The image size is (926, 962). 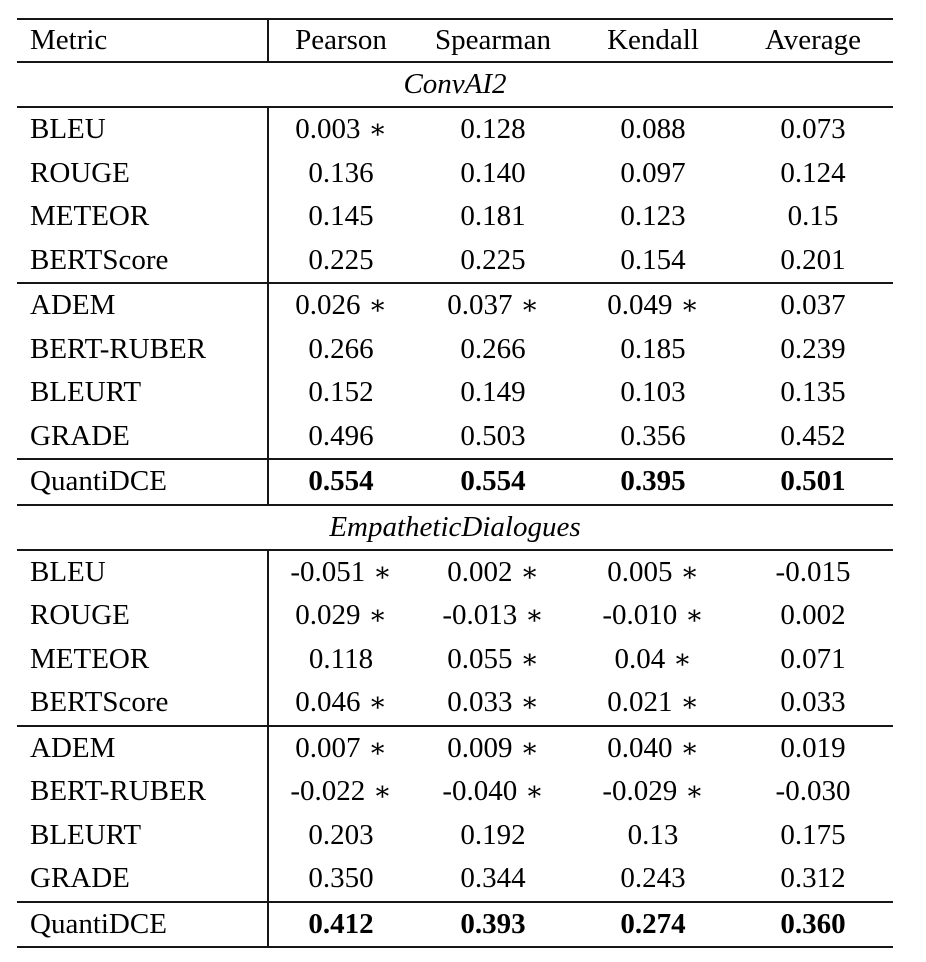 What do you see at coordinates (90, 216) in the screenshot?
I see `metric-label: METEOR` at bounding box center [90, 216].